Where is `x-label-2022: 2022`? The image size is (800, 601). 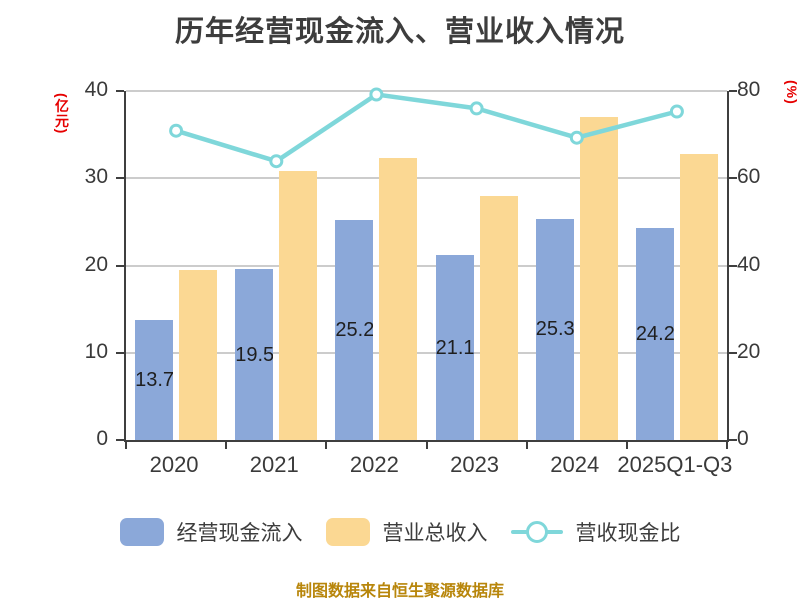
x-label-2022: 2022 is located at coordinates (374, 464).